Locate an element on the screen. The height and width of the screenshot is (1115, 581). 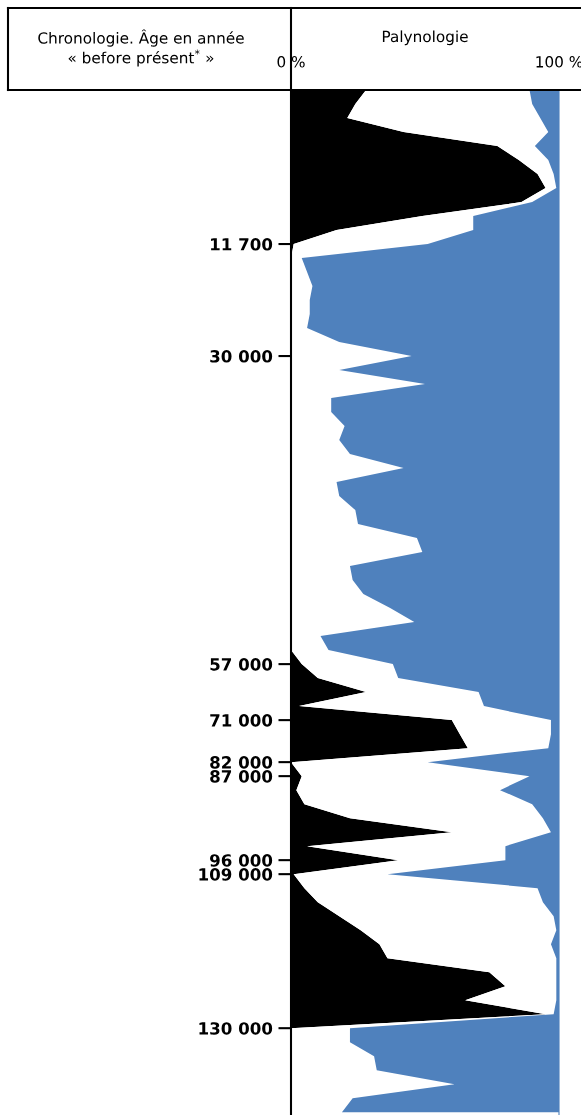
y-tick-label: 82 000 is located at coordinates (241, 762).